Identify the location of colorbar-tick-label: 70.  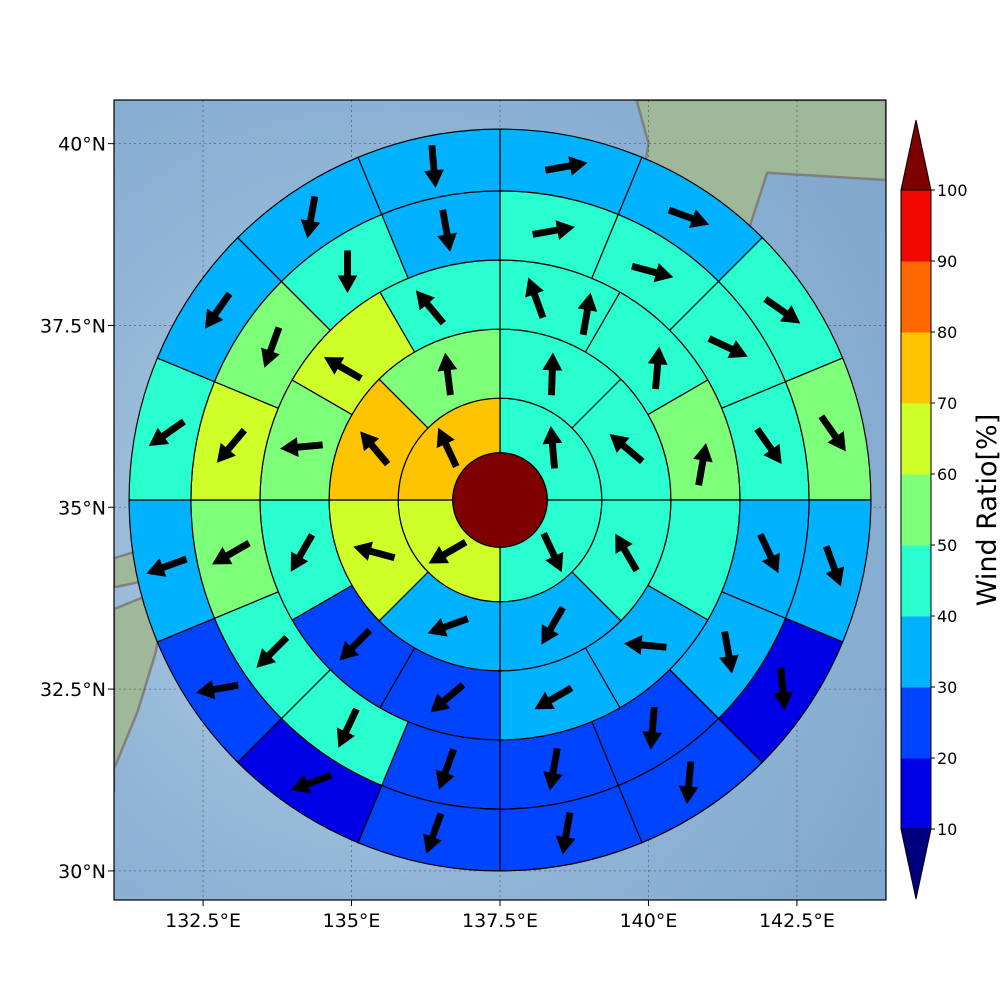
(947, 403).